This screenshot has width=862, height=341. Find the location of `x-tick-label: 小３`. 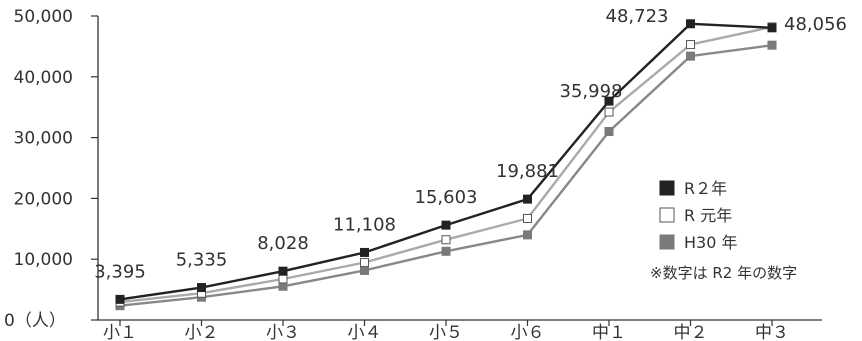

x-tick-label: 小３ is located at coordinates (283, 332).